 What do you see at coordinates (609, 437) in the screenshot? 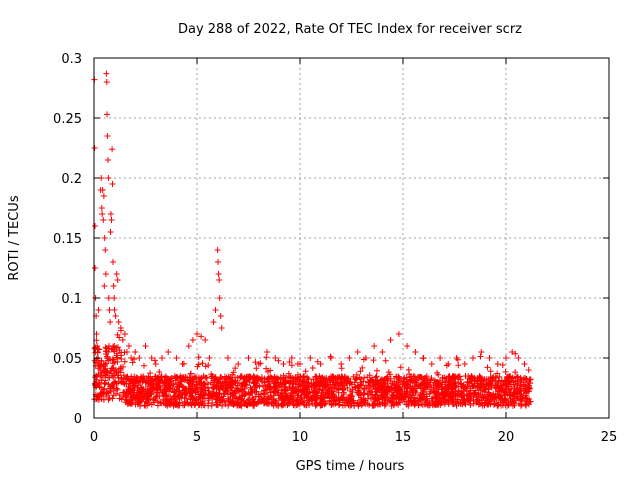
I see `x-tick-label: 25` at bounding box center [609, 437].